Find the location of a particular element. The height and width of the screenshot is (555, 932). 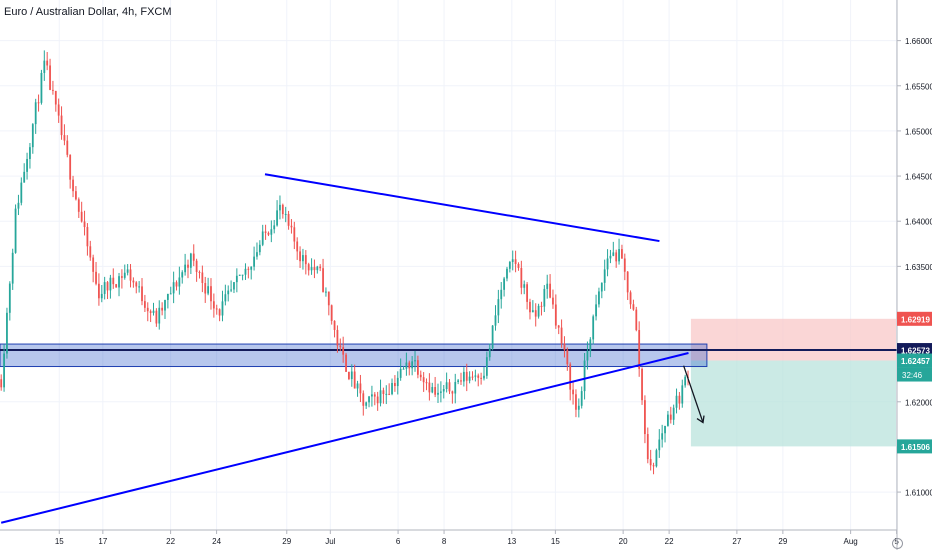

support-resistance-zone is located at coordinates (354, 355).